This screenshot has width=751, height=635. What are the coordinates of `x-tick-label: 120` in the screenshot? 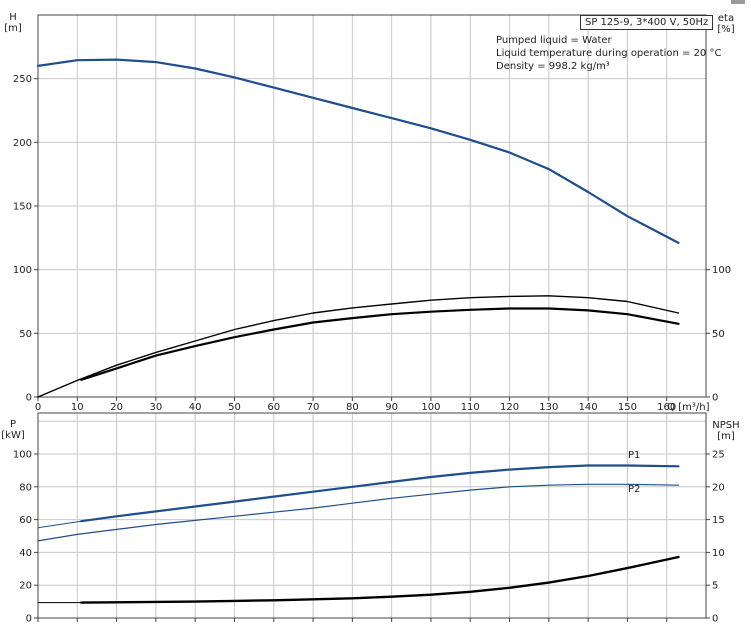 It's located at (509, 407).